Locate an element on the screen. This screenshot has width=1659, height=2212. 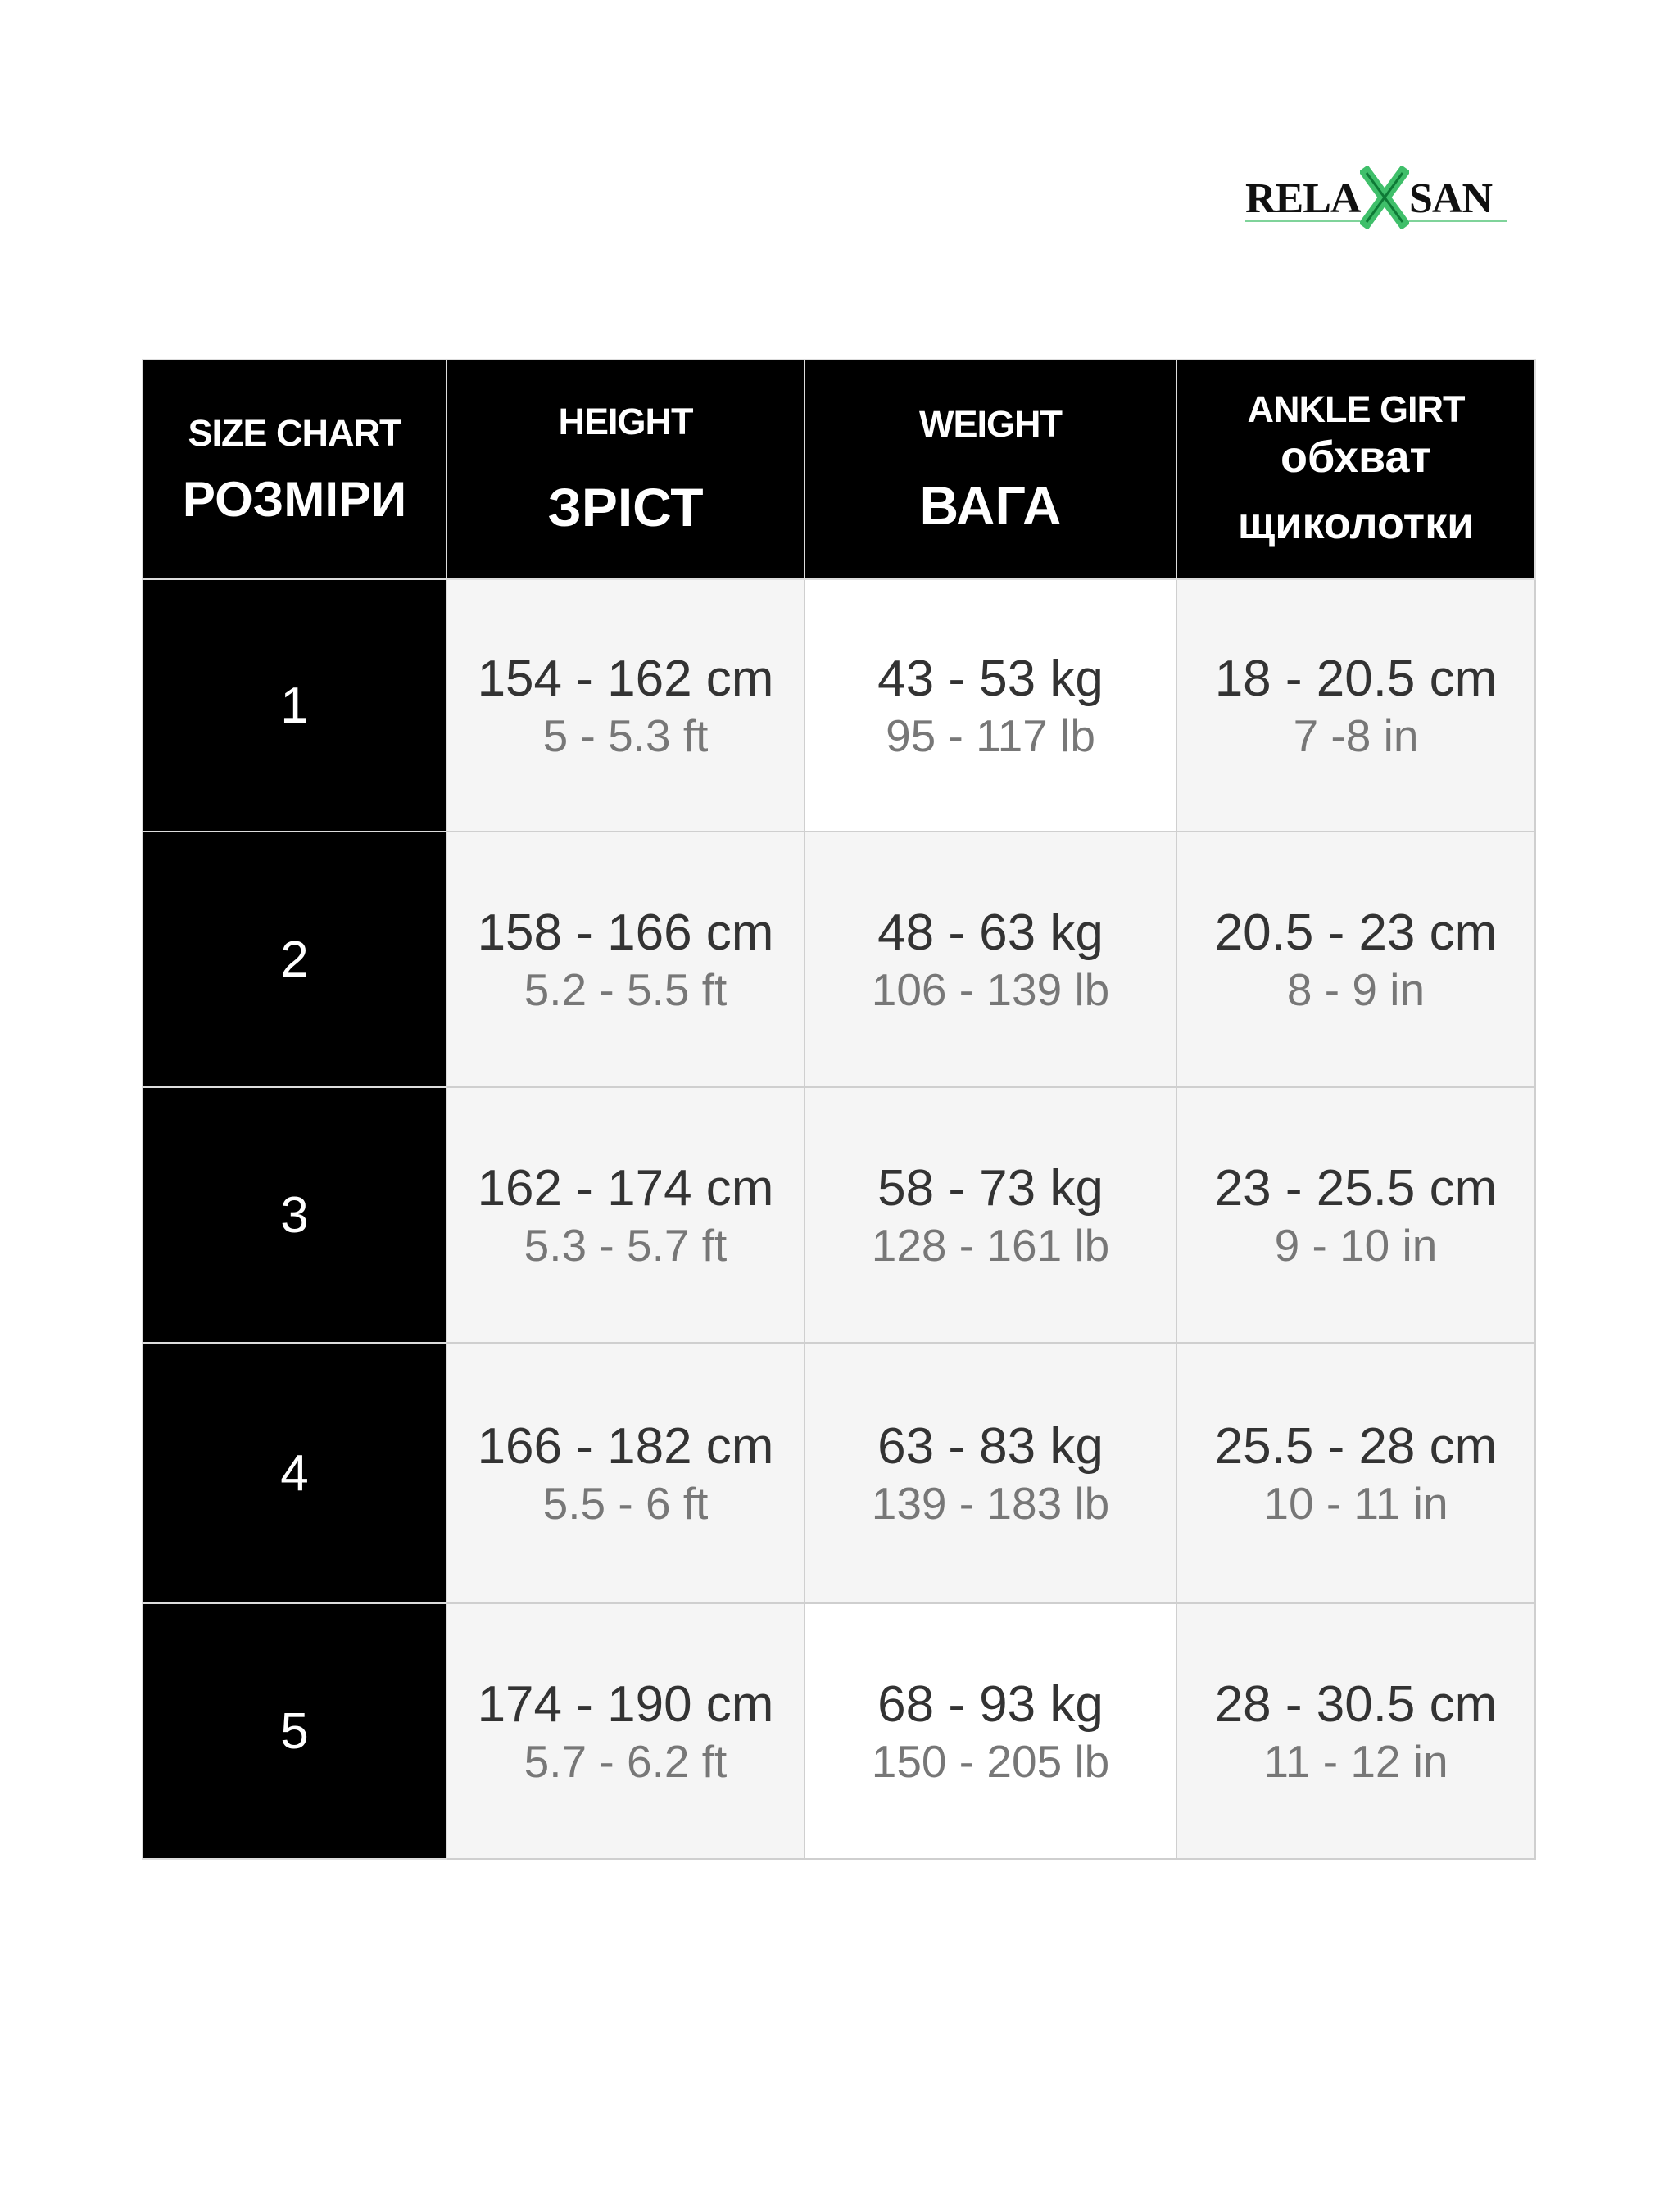
ankle-in: 11 - 12 in is located at coordinates (1355, 1761).